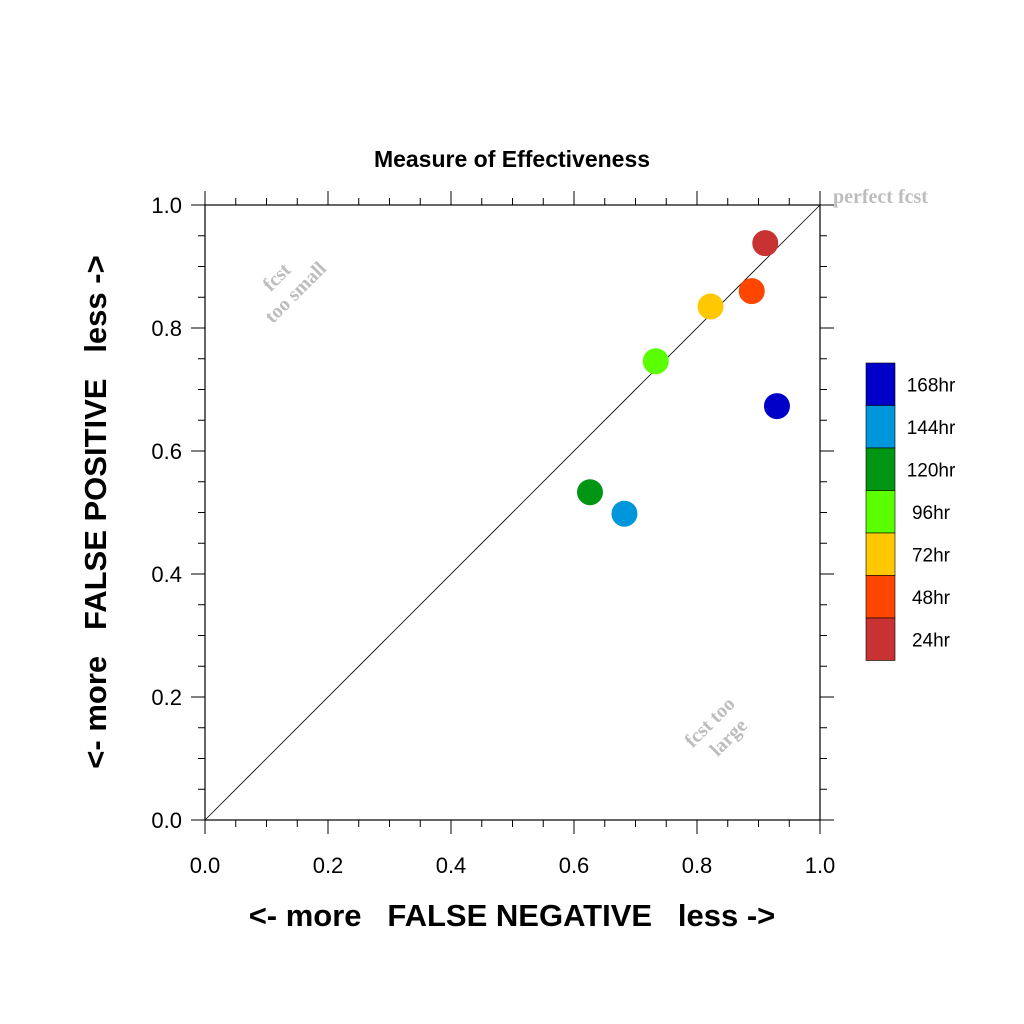  I want to click on legend-label-48hr: 48hr, so click(931, 598).